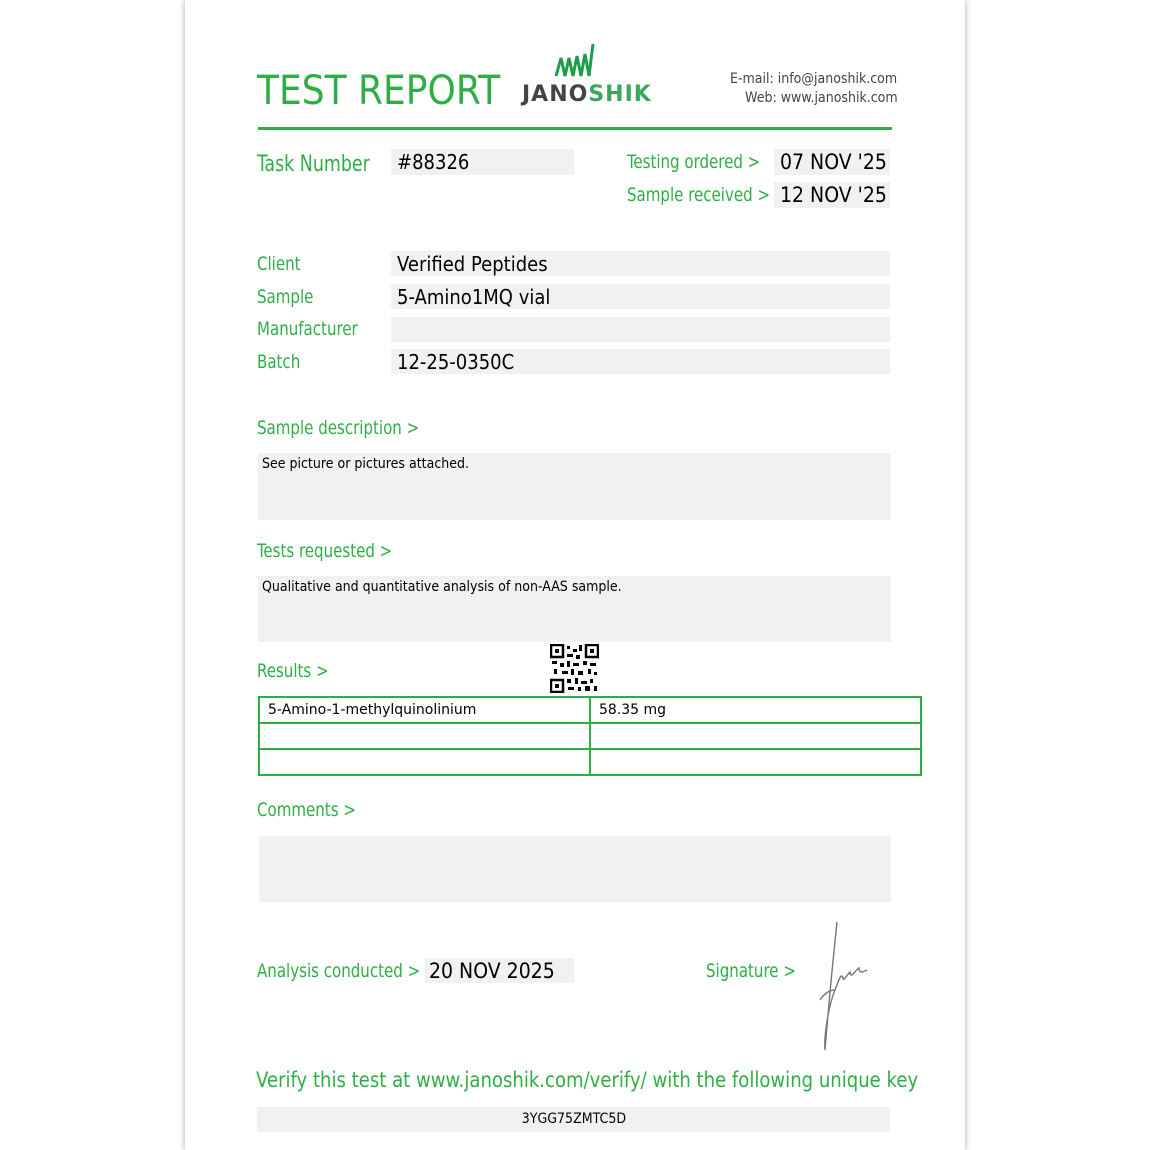  I want to click on contact-email: E-mail: info@janoshik.com, so click(814, 79).